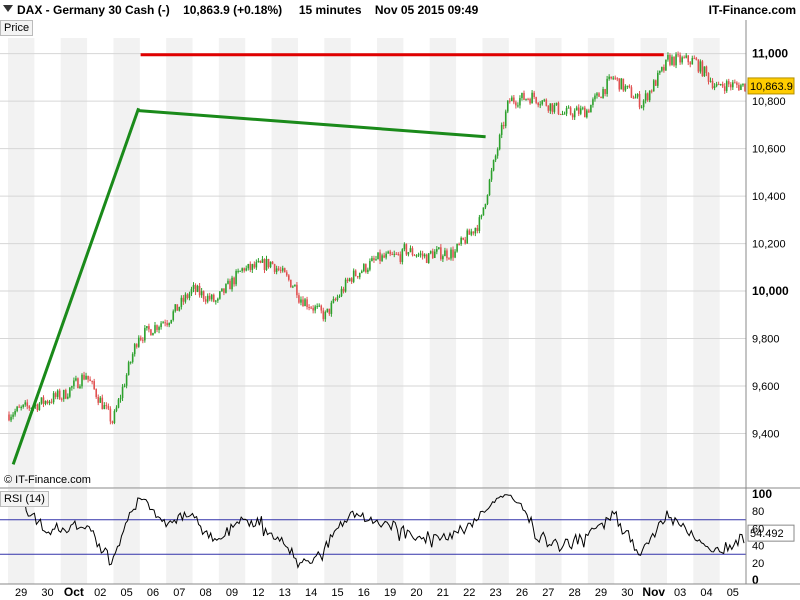  I want to click on rsi-tick-label: 0, so click(755, 580).